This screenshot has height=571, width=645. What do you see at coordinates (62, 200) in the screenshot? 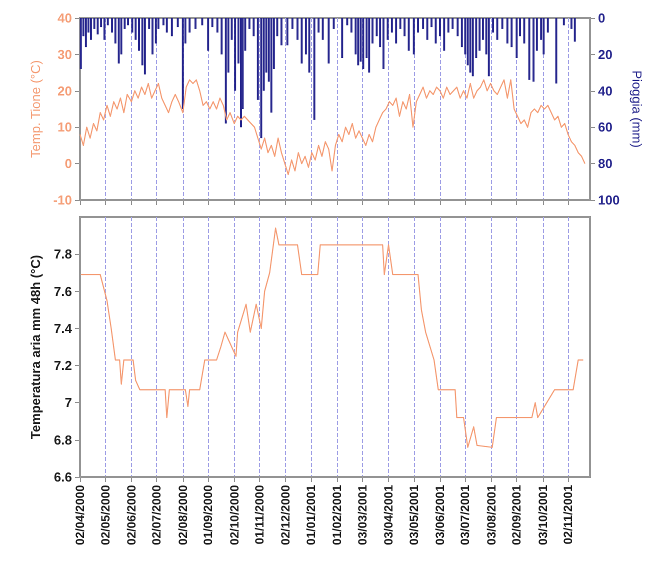
I see `y-tick-label: -10` at bounding box center [62, 200].